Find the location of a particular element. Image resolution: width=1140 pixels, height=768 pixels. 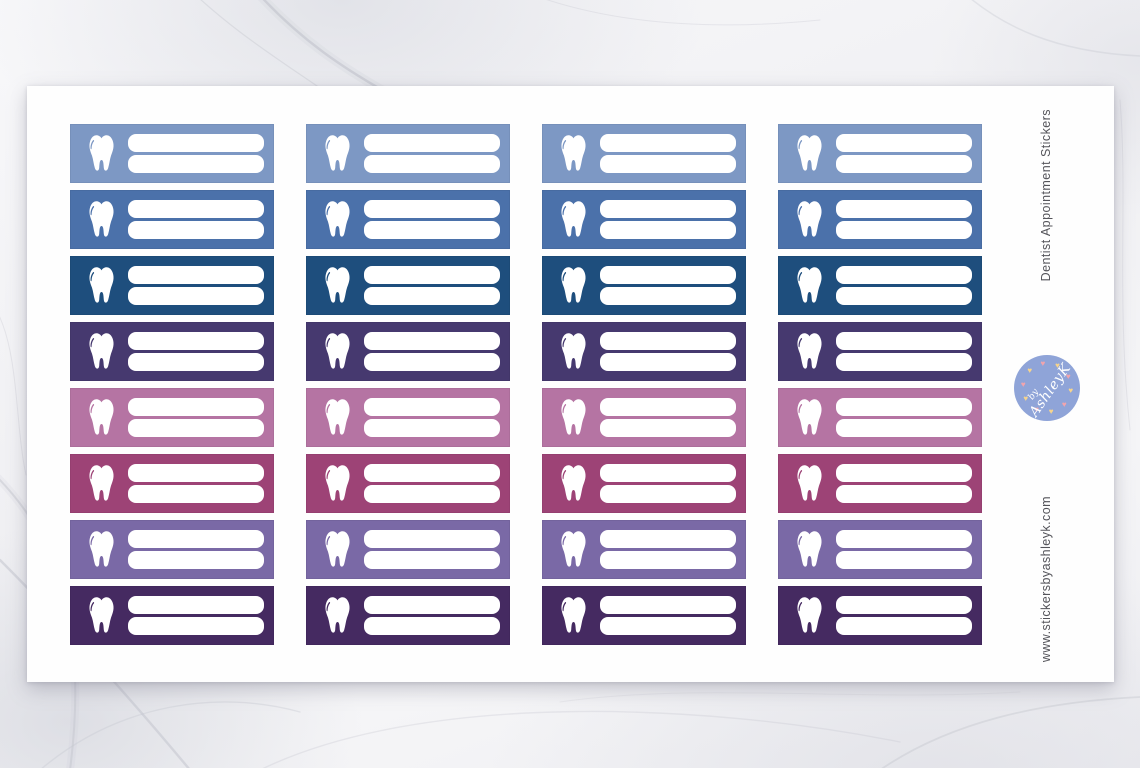

brand-logo: ♥ ♥ ♥ ♥ ♥ ♥ ♥ ♥ ♥ ♥ by AshleyK is located at coordinates (1047, 388).